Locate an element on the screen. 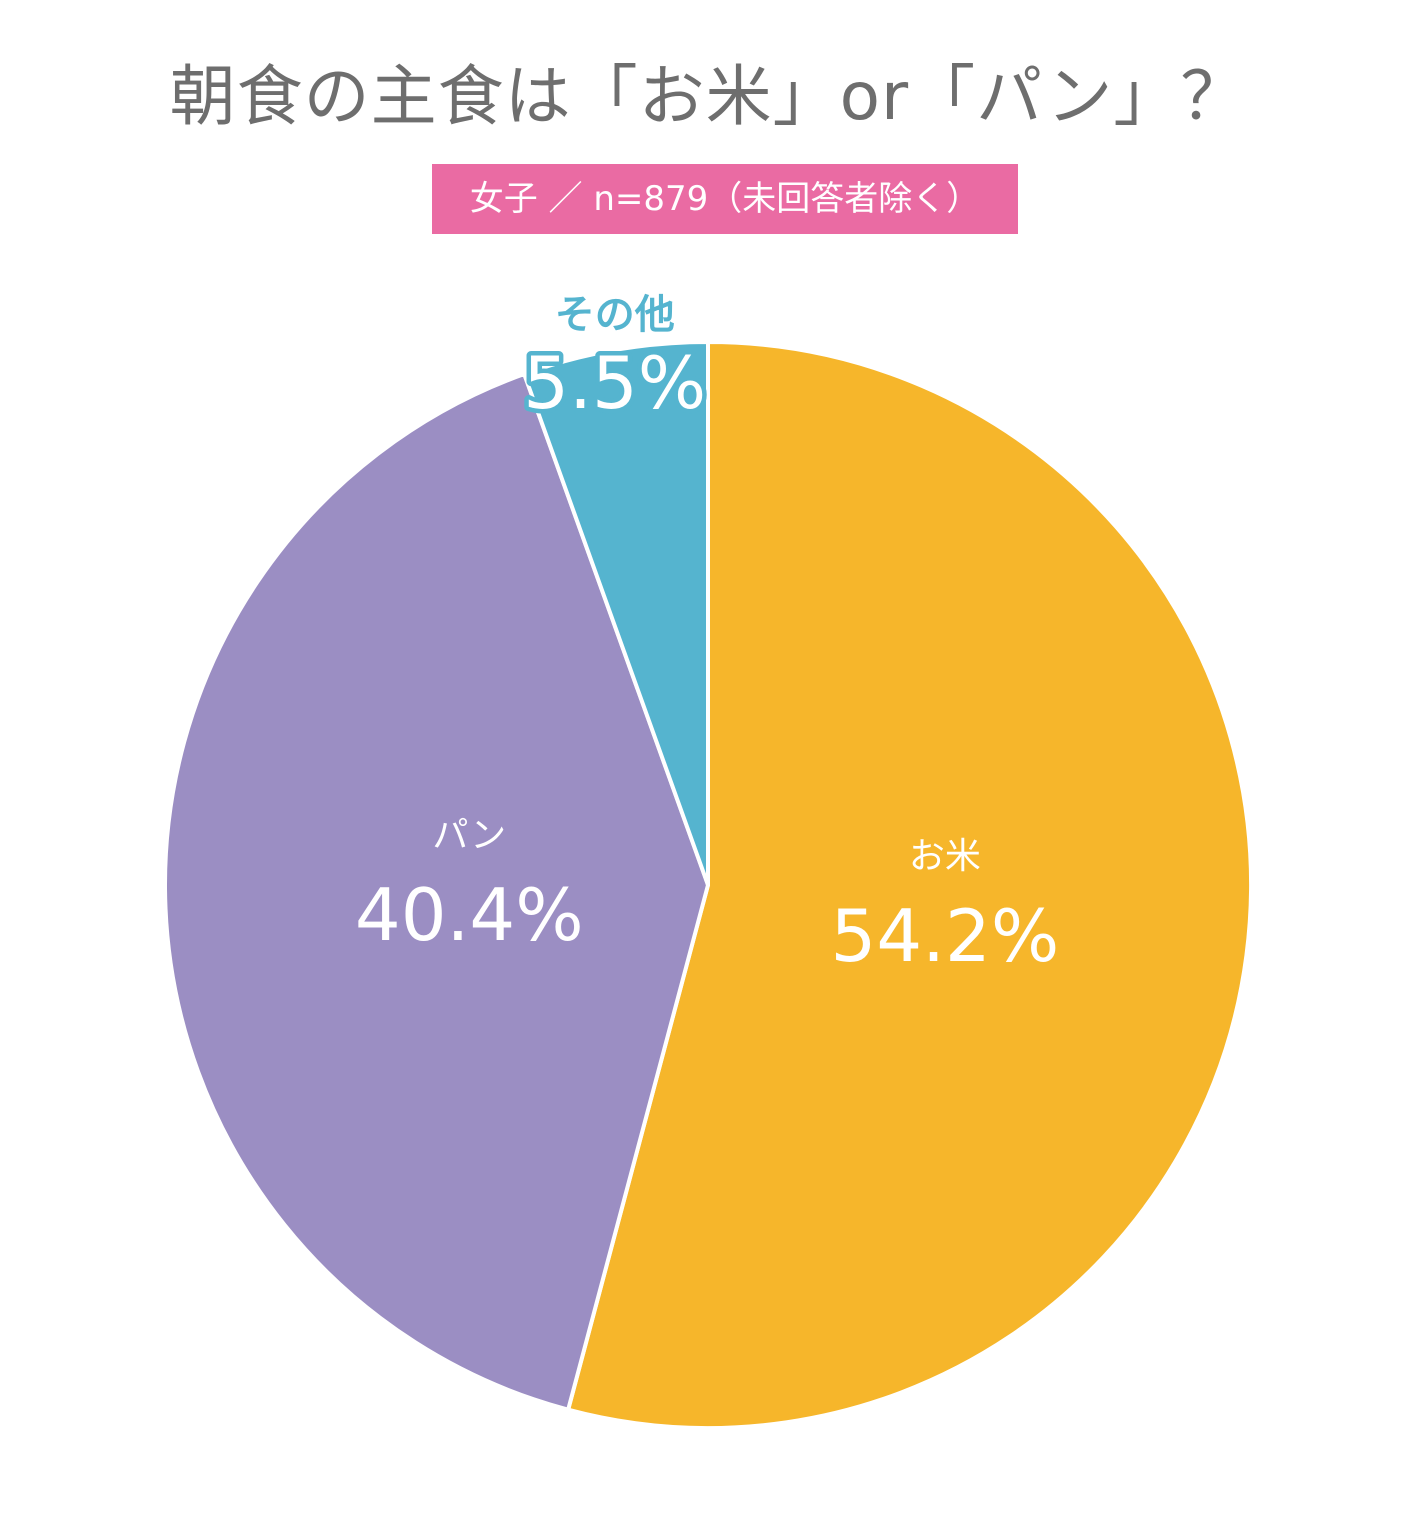 This screenshot has width=1417, height=1534. bread-category-label: パン is located at coordinates (469, 835).